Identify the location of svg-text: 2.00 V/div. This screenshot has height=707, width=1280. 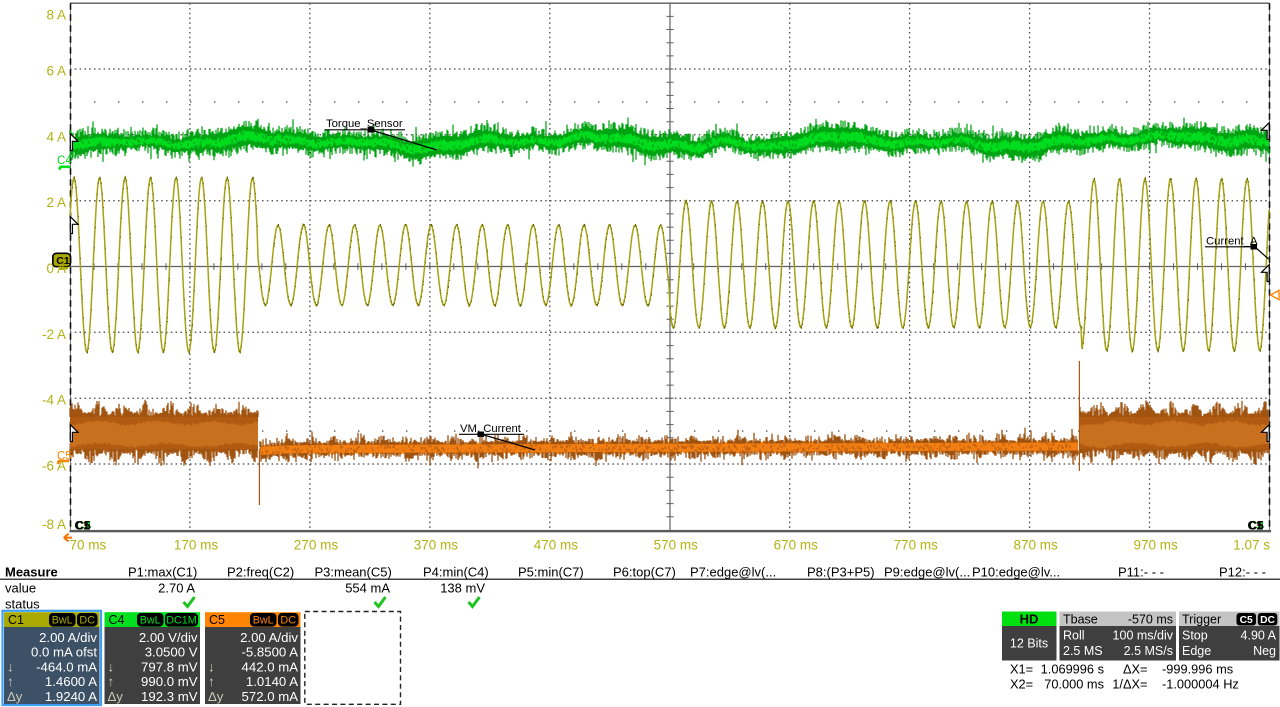
(168, 637).